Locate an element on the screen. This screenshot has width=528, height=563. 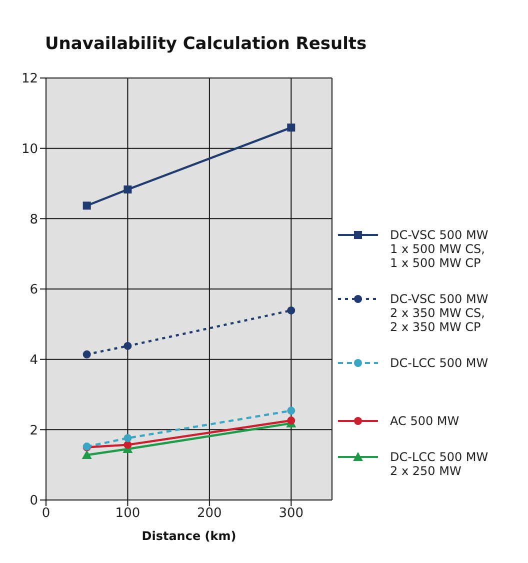
x-tick-label: 0 is located at coordinates (46, 514).